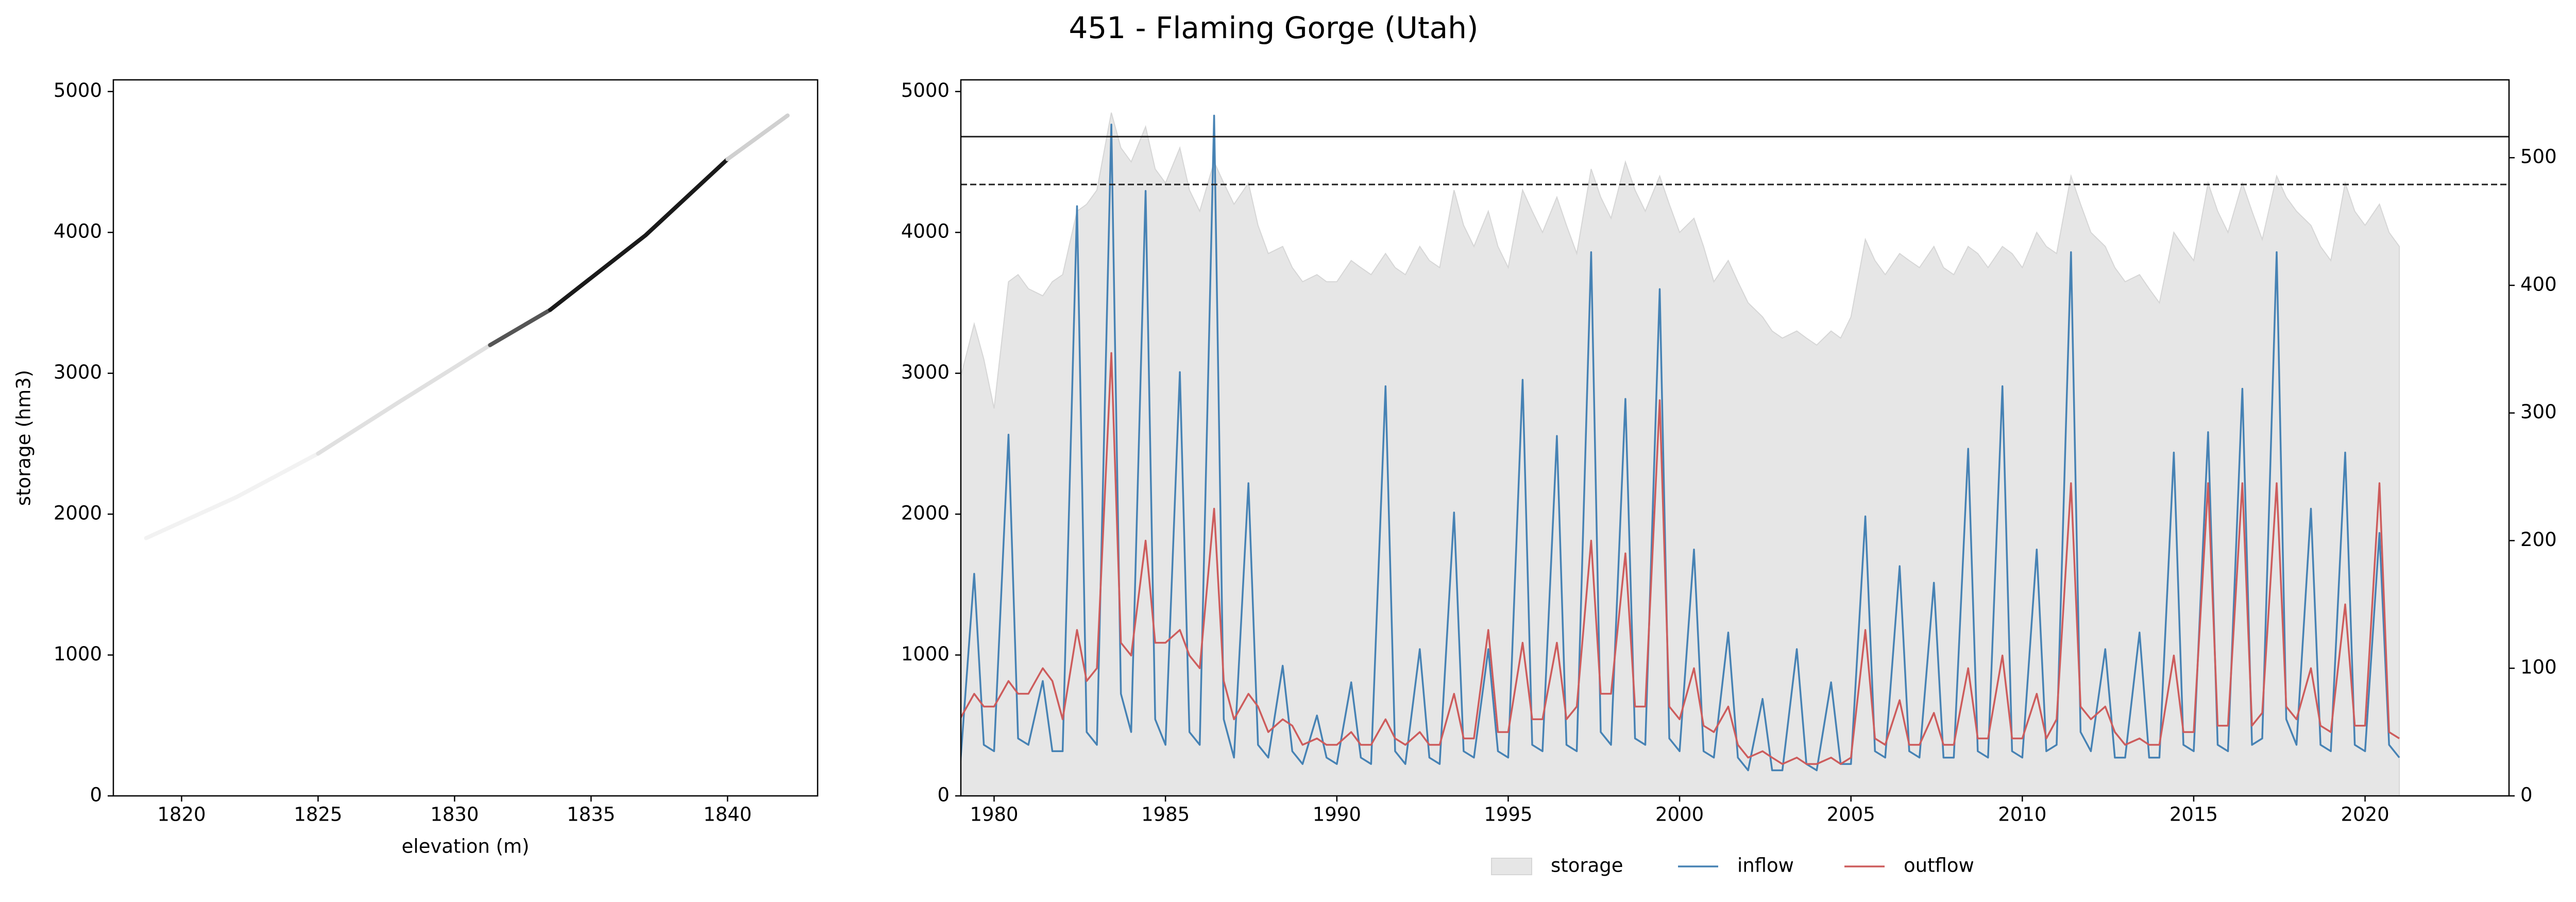 The height and width of the screenshot is (902, 2576). Describe the element at coordinates (1851, 815) in the screenshot. I see `x-tick-label: 2005` at that location.